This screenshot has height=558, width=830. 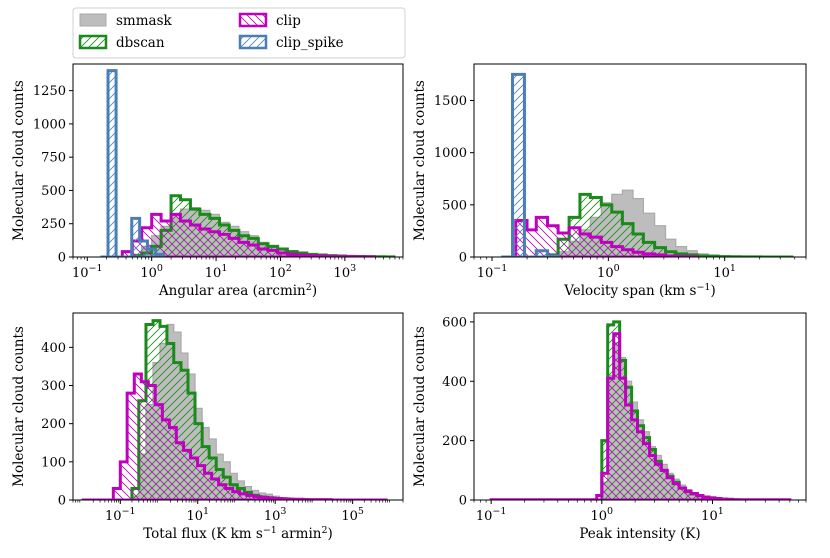 I want to click on legend: smmask dbscan clip clip_spike, so click(x=239, y=33).